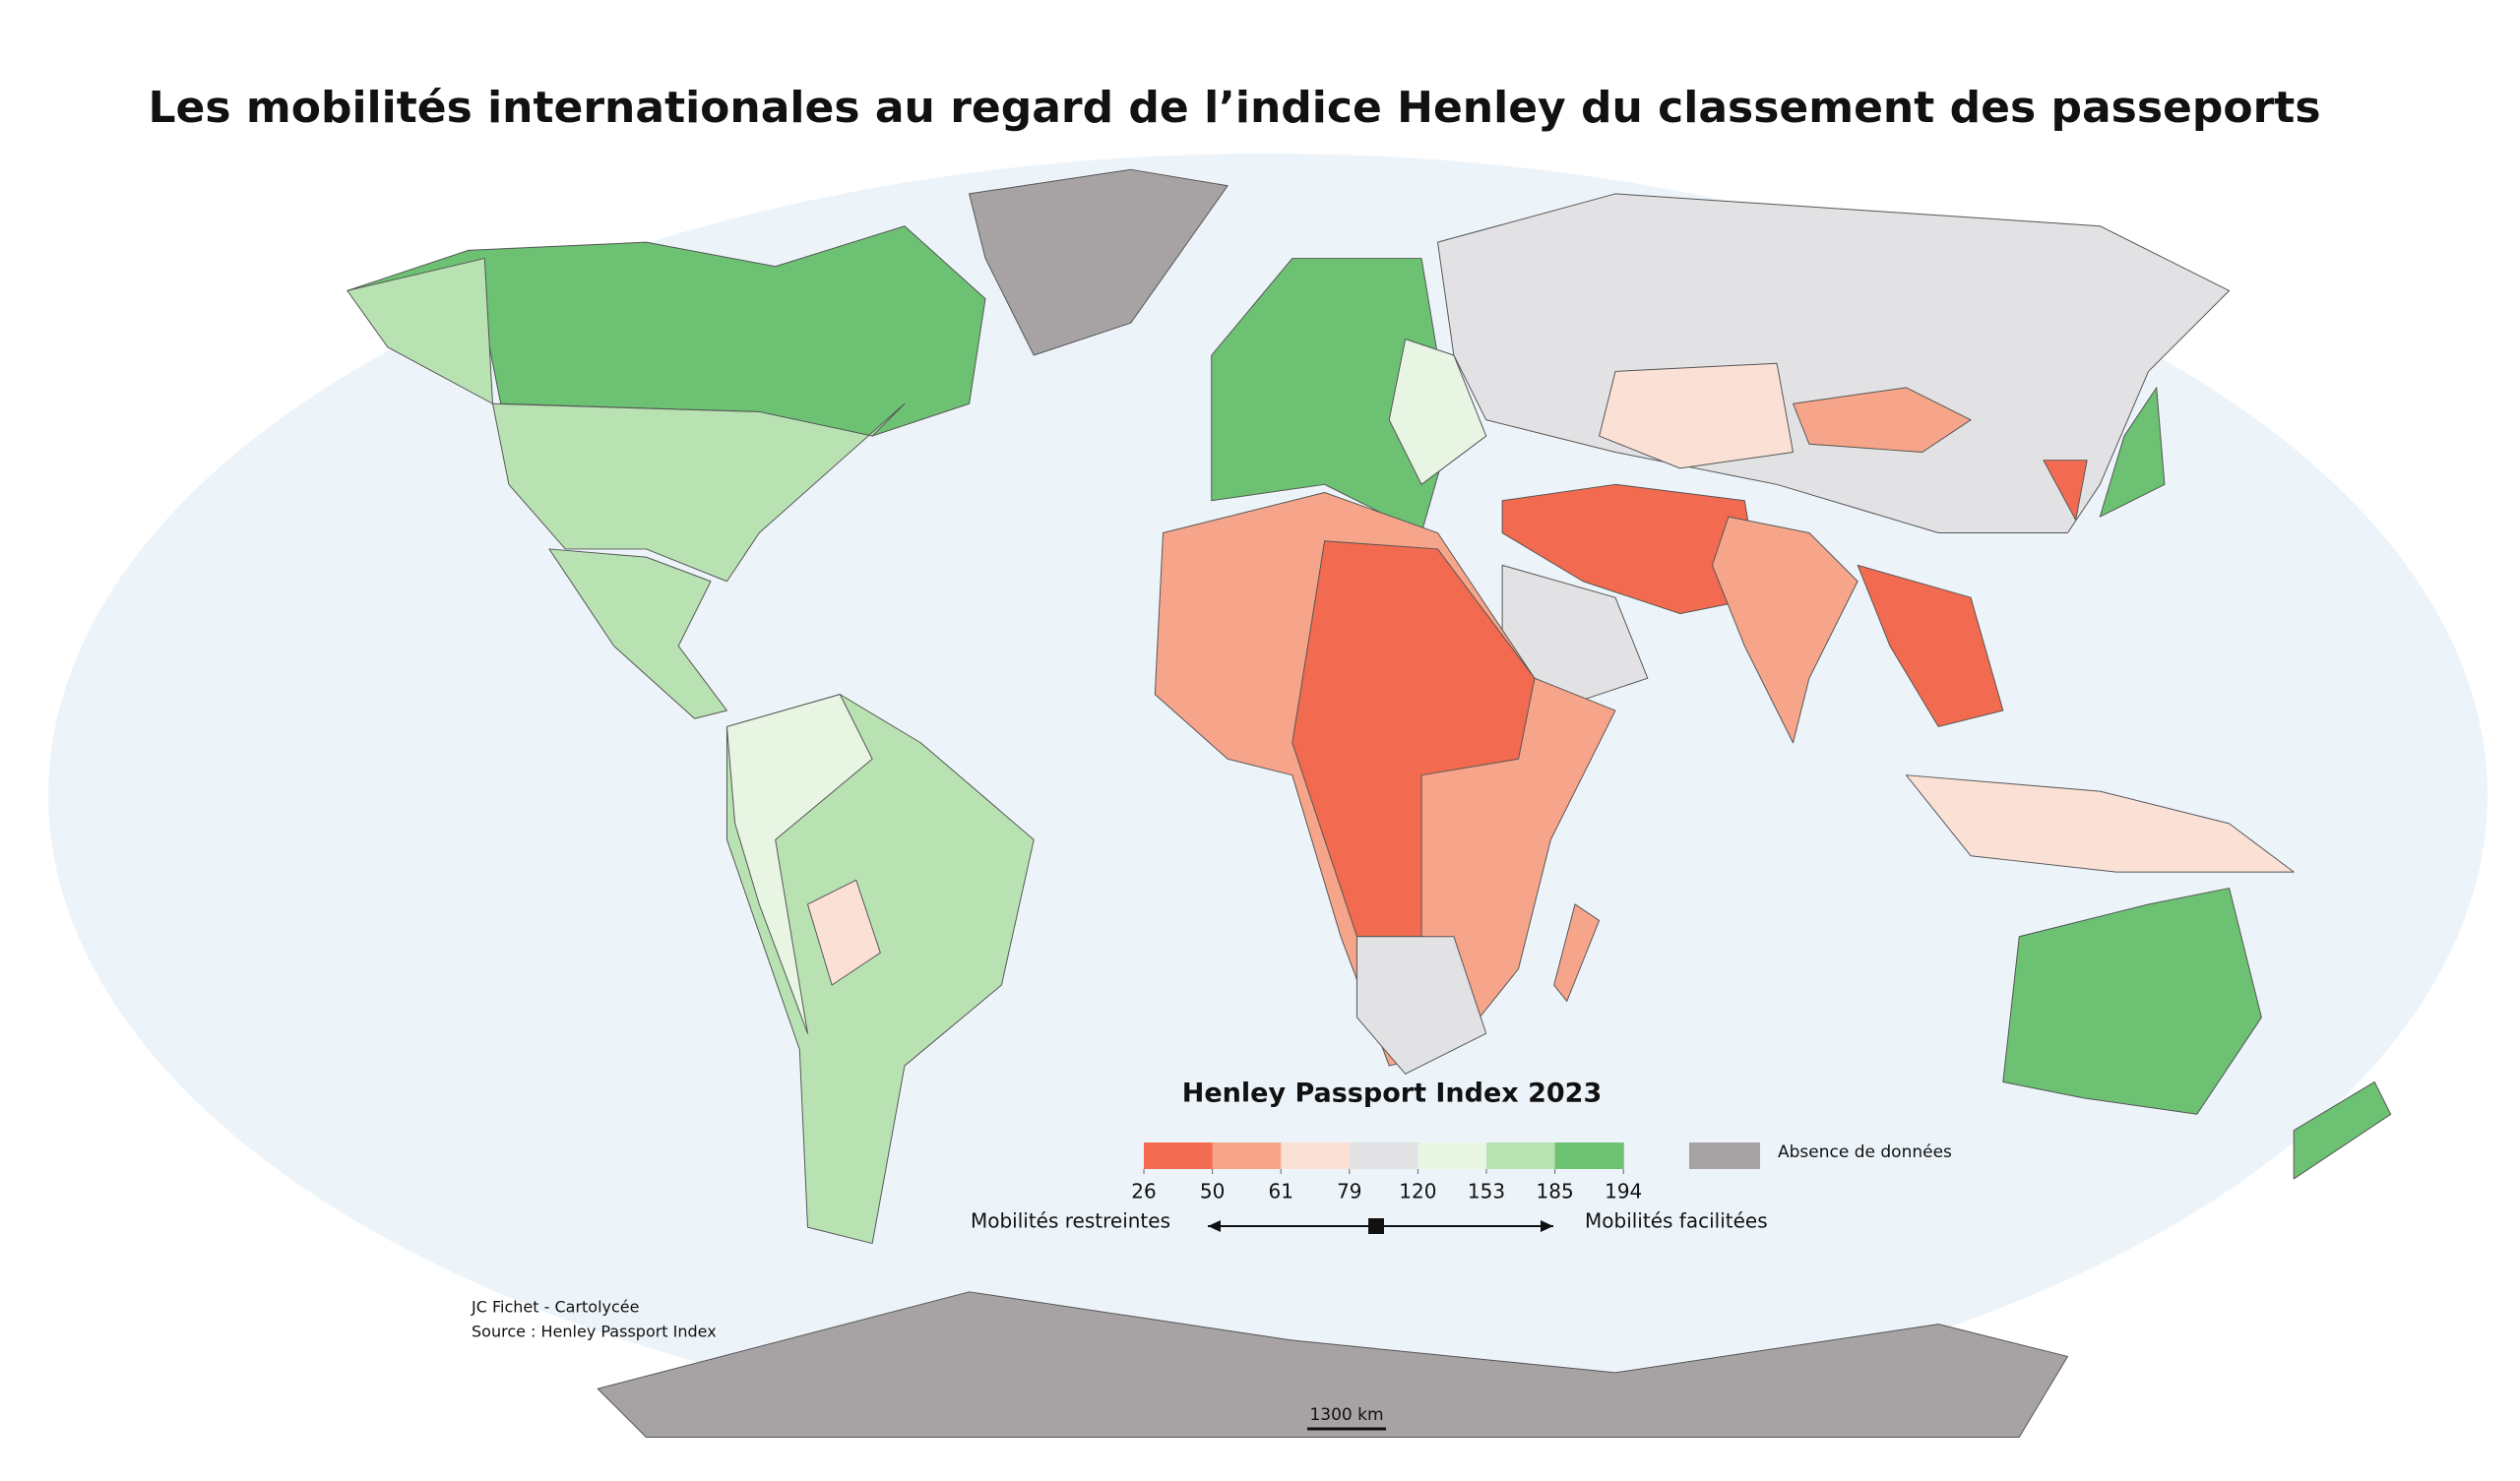 Image resolution: width=2520 pixels, height=1481 pixels. I want to click on mongolia, so click(1882, 420).